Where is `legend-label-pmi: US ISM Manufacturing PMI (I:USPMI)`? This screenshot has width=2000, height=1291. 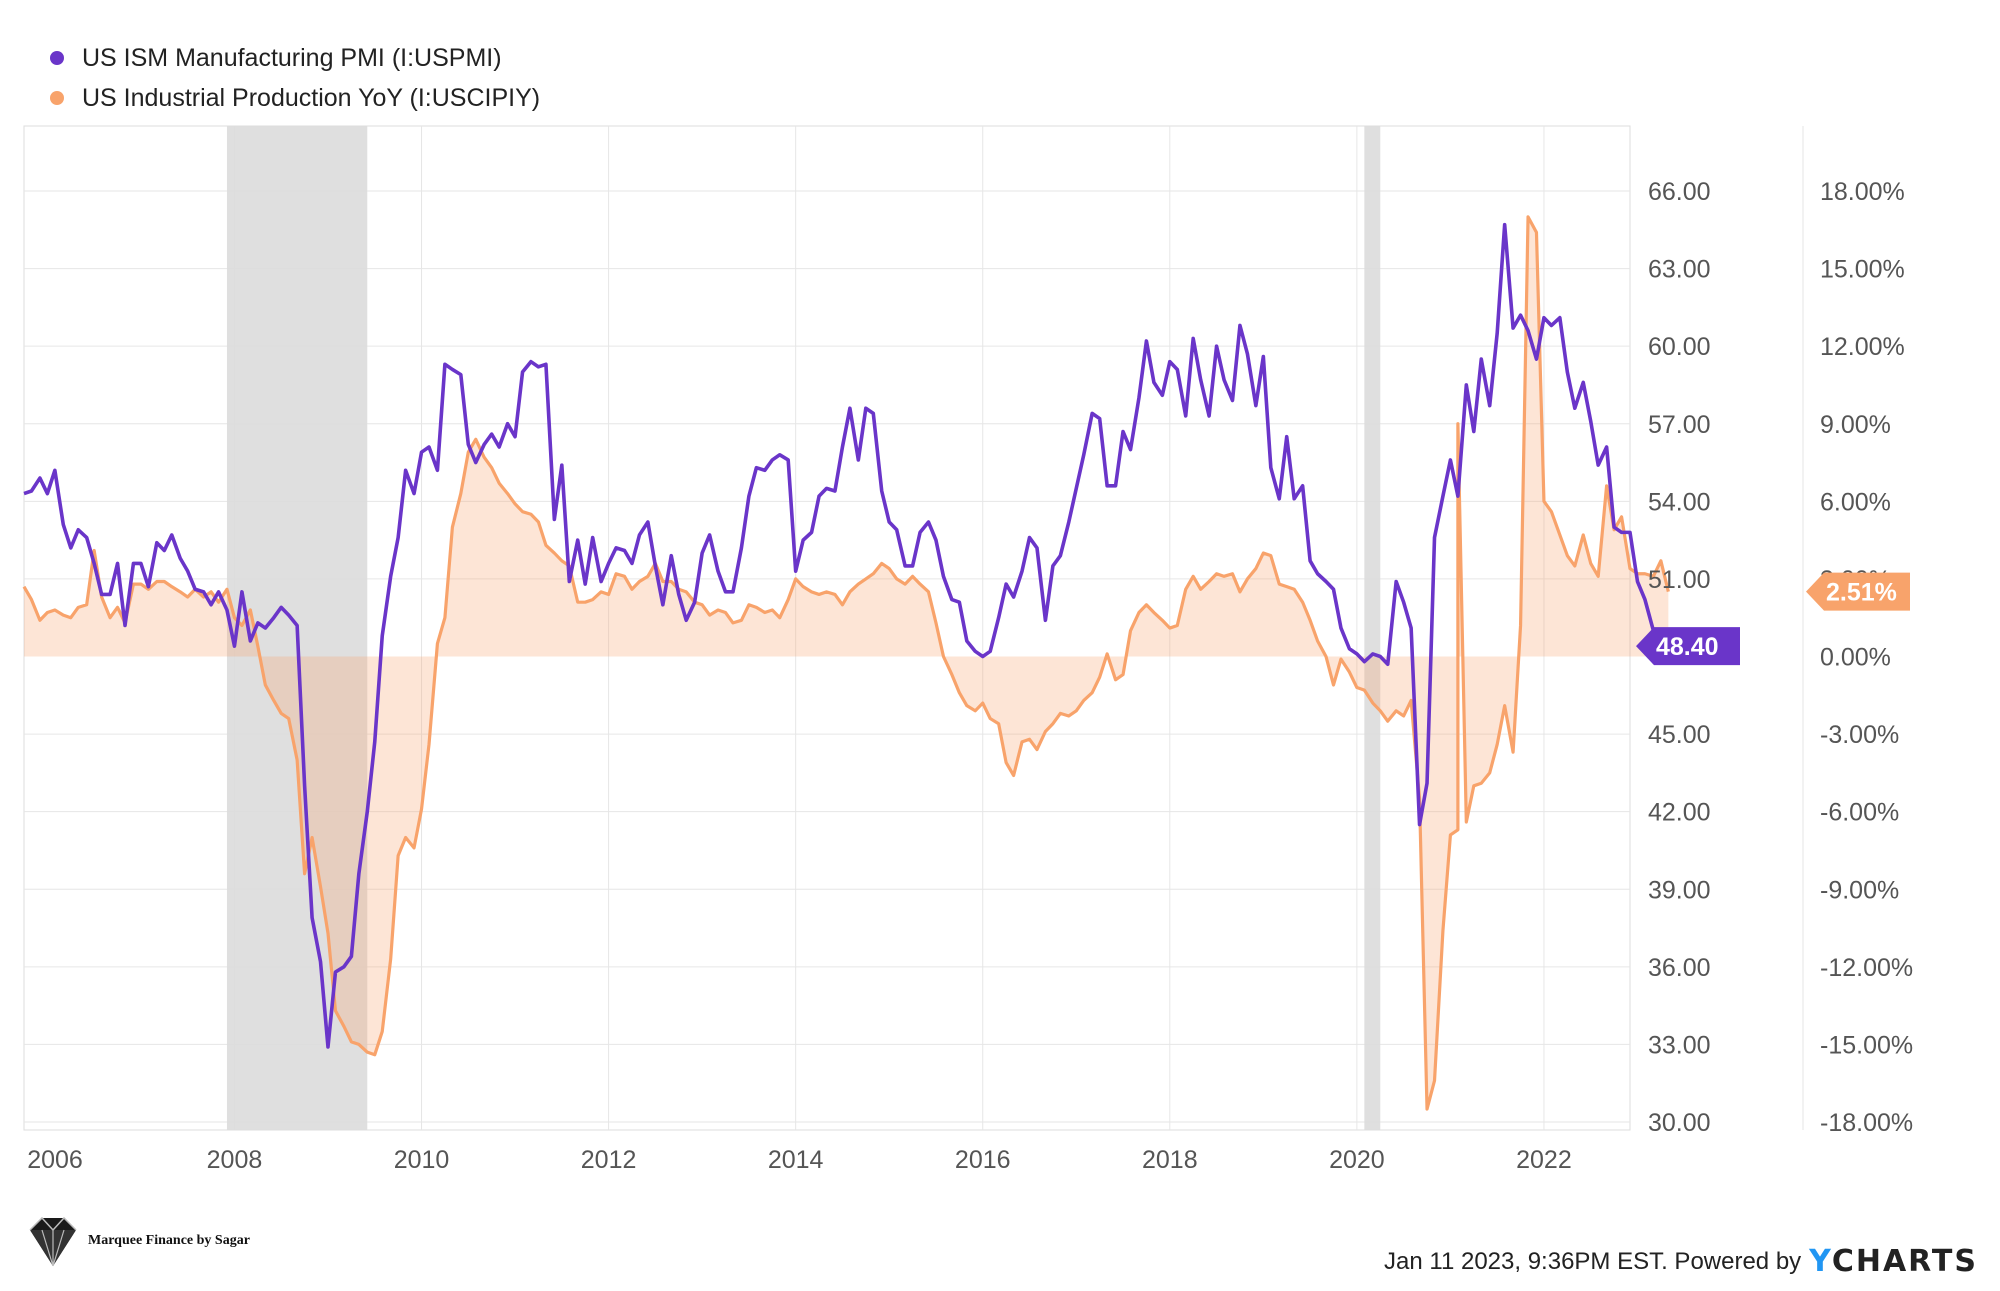 legend-label-pmi: US ISM Manufacturing PMI (I:USPMI) is located at coordinates (292, 57).